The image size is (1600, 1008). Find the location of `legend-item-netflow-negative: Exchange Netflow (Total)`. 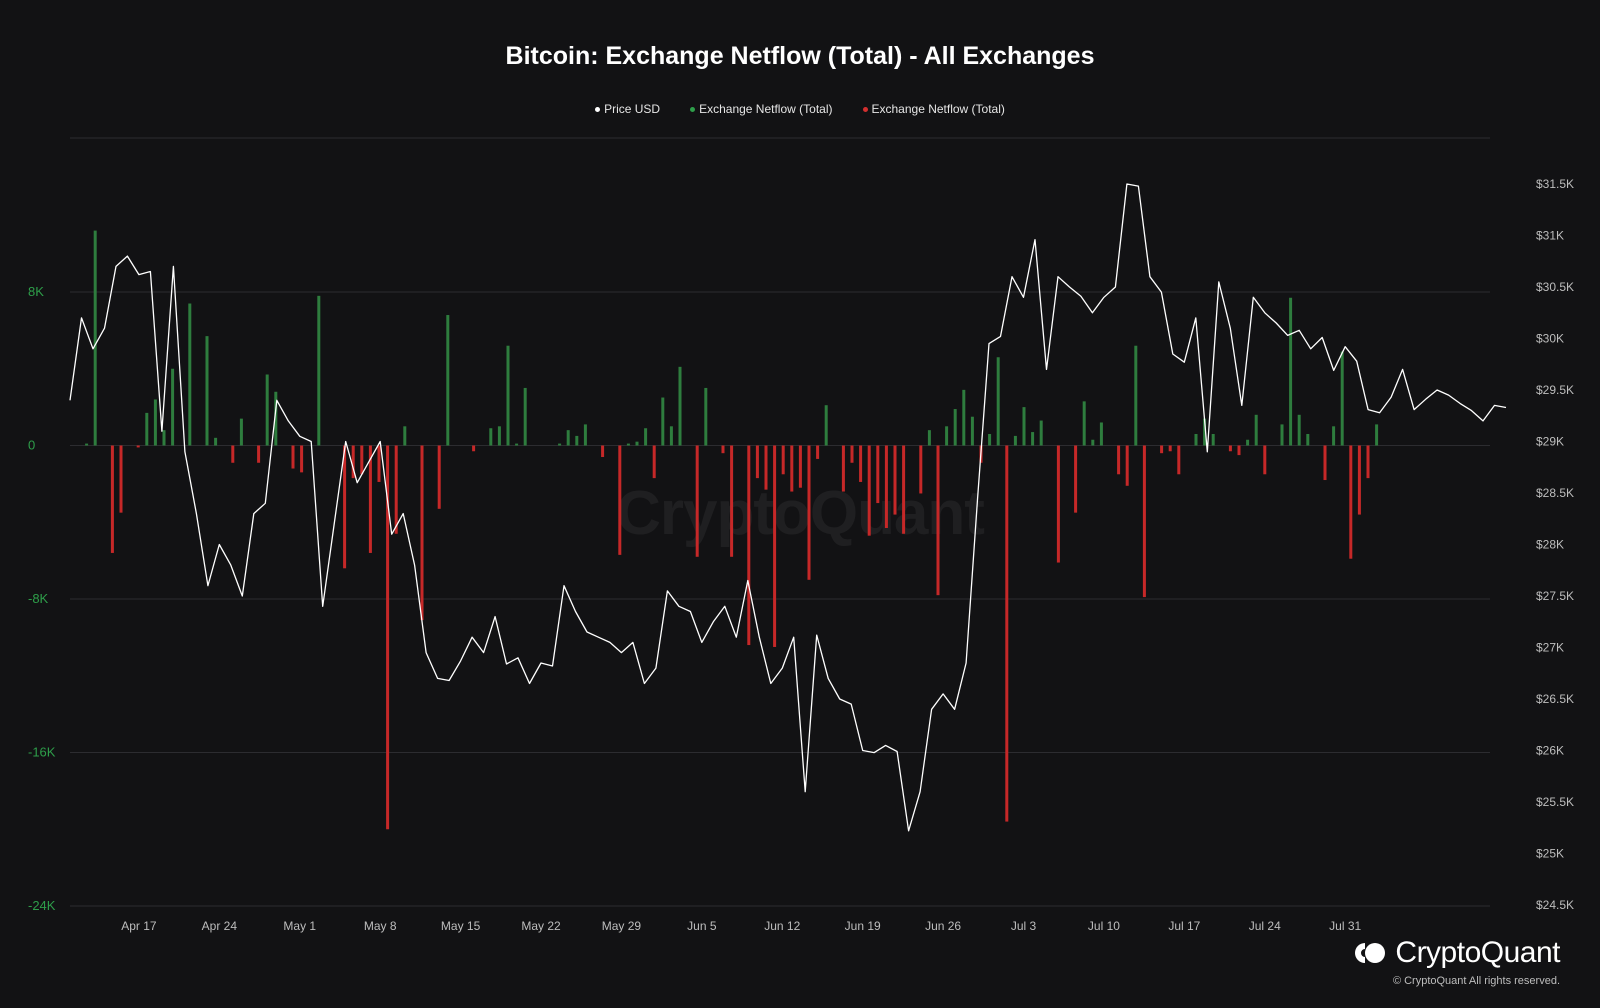

legend-item-netflow-negative: Exchange Netflow (Total) is located at coordinates (933, 109).